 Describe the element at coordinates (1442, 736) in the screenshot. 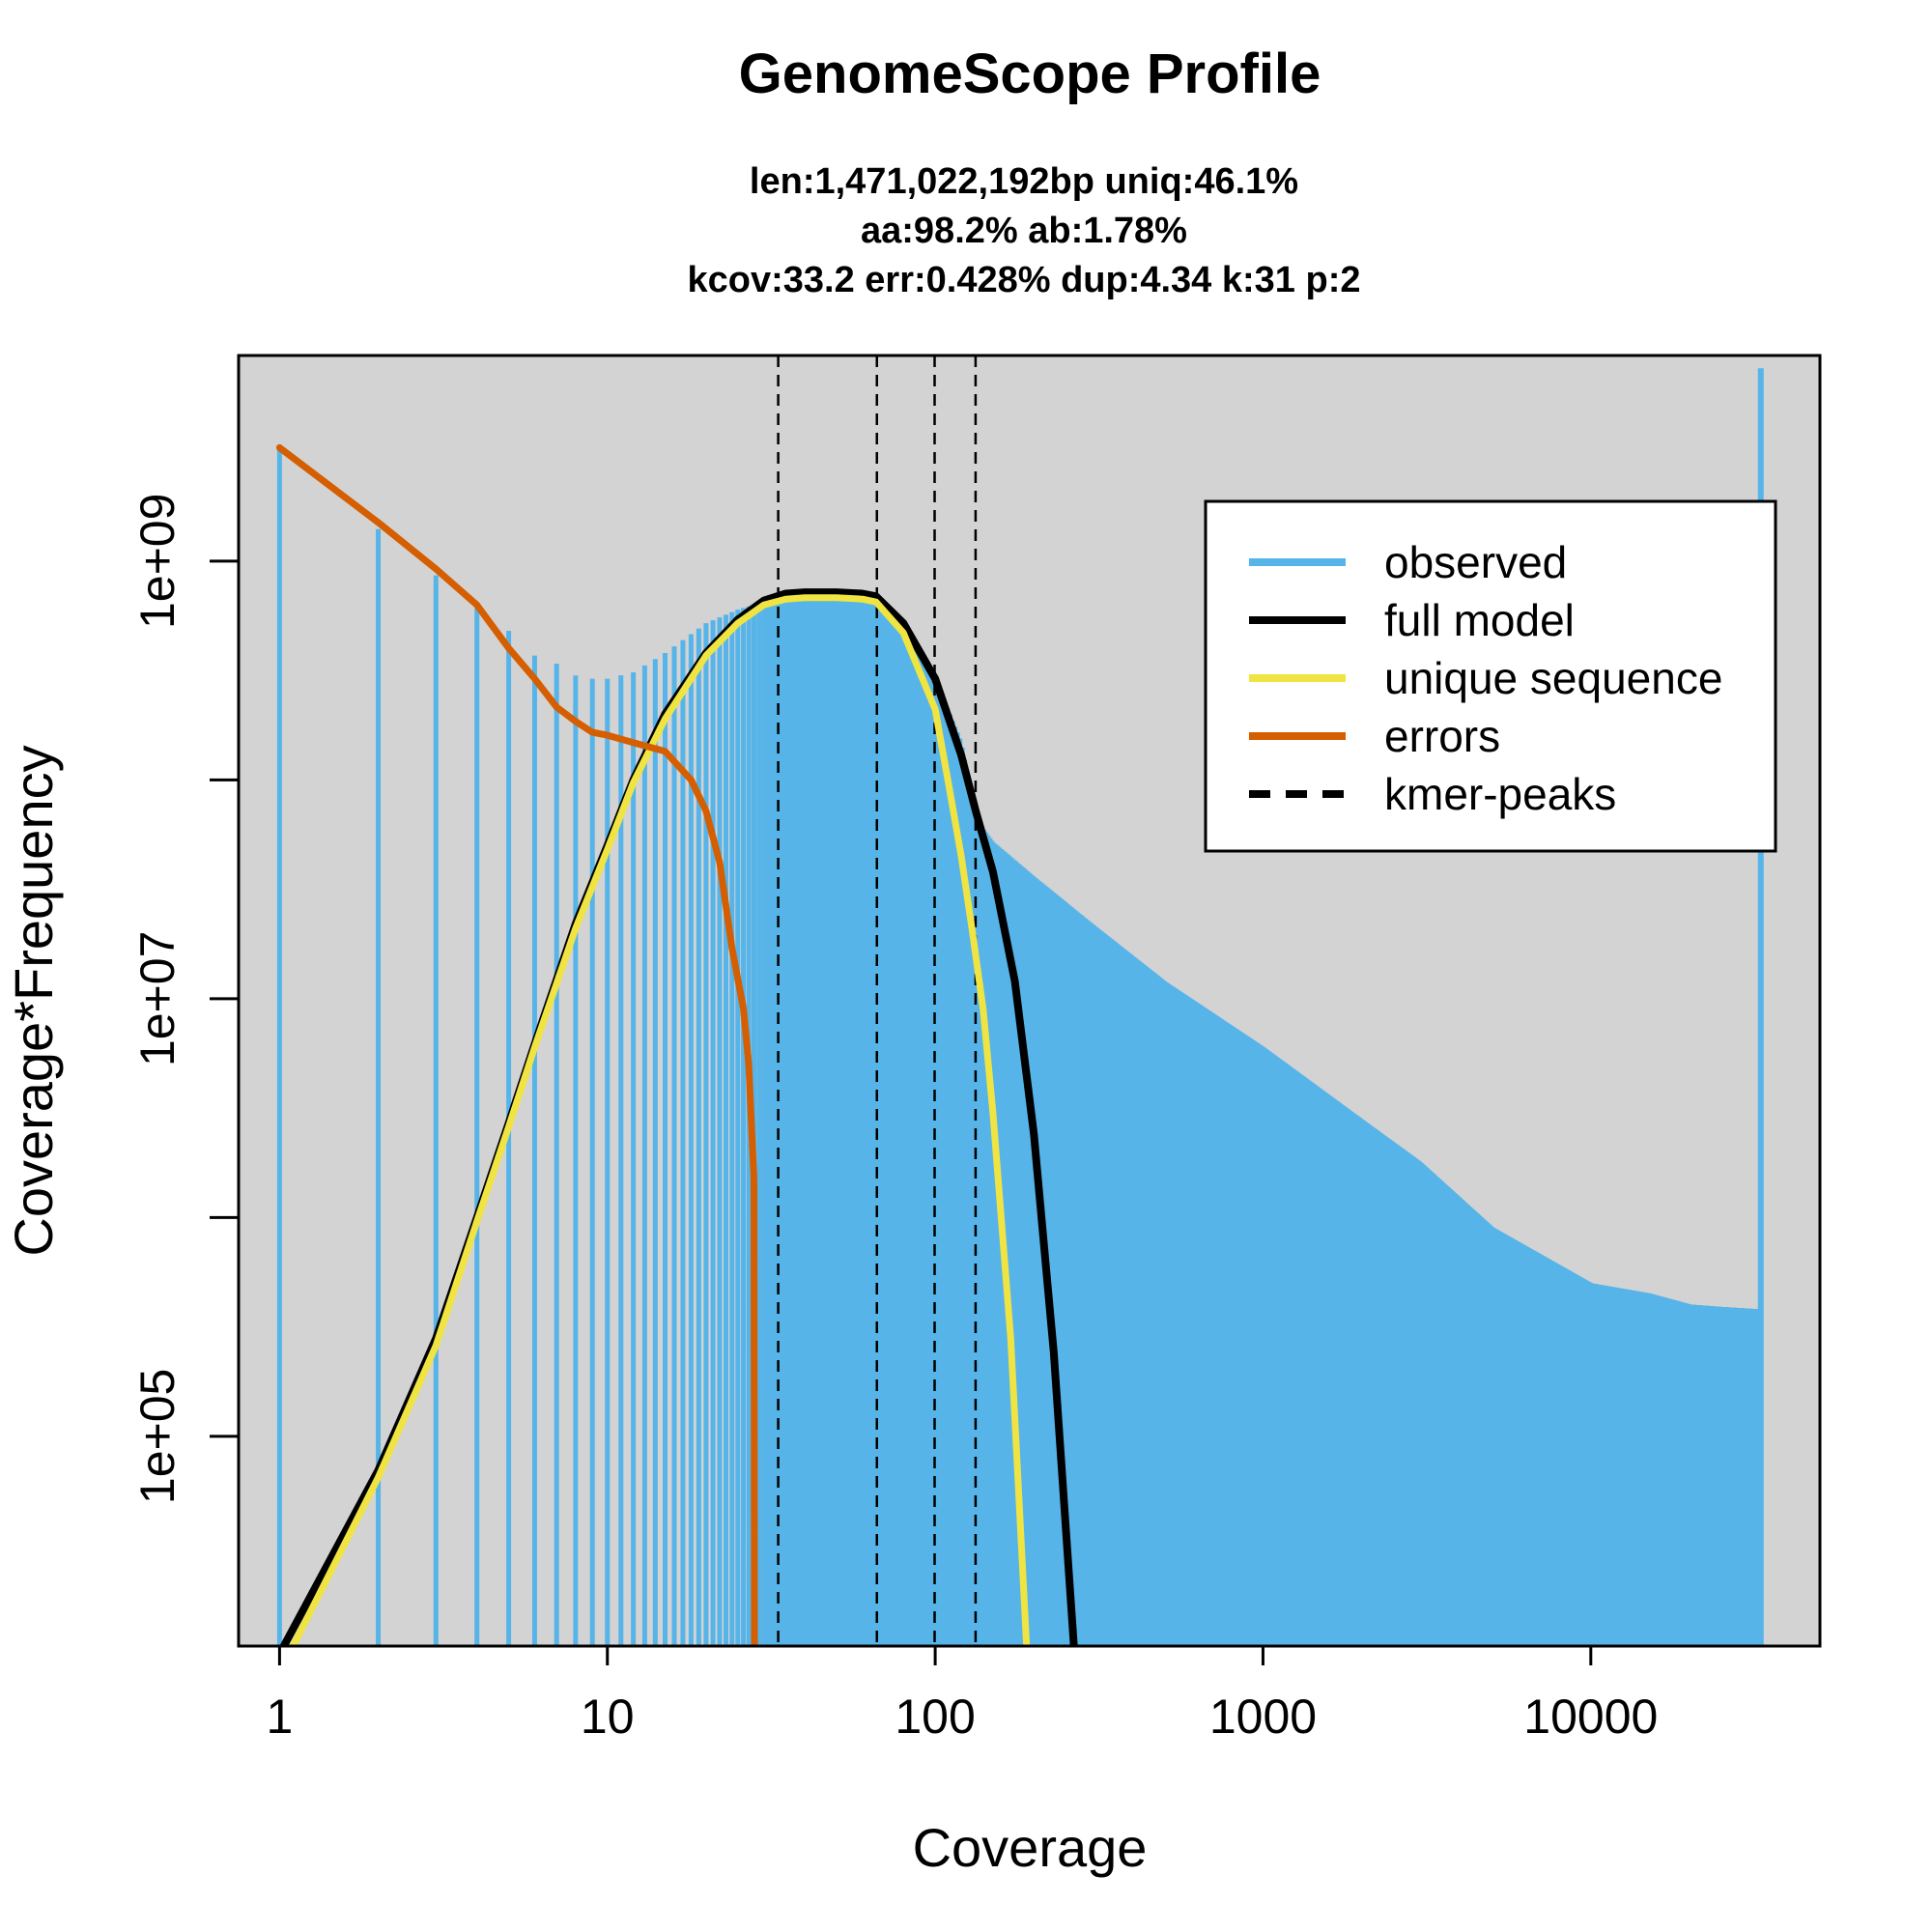

I see `legend-label: errors` at that location.